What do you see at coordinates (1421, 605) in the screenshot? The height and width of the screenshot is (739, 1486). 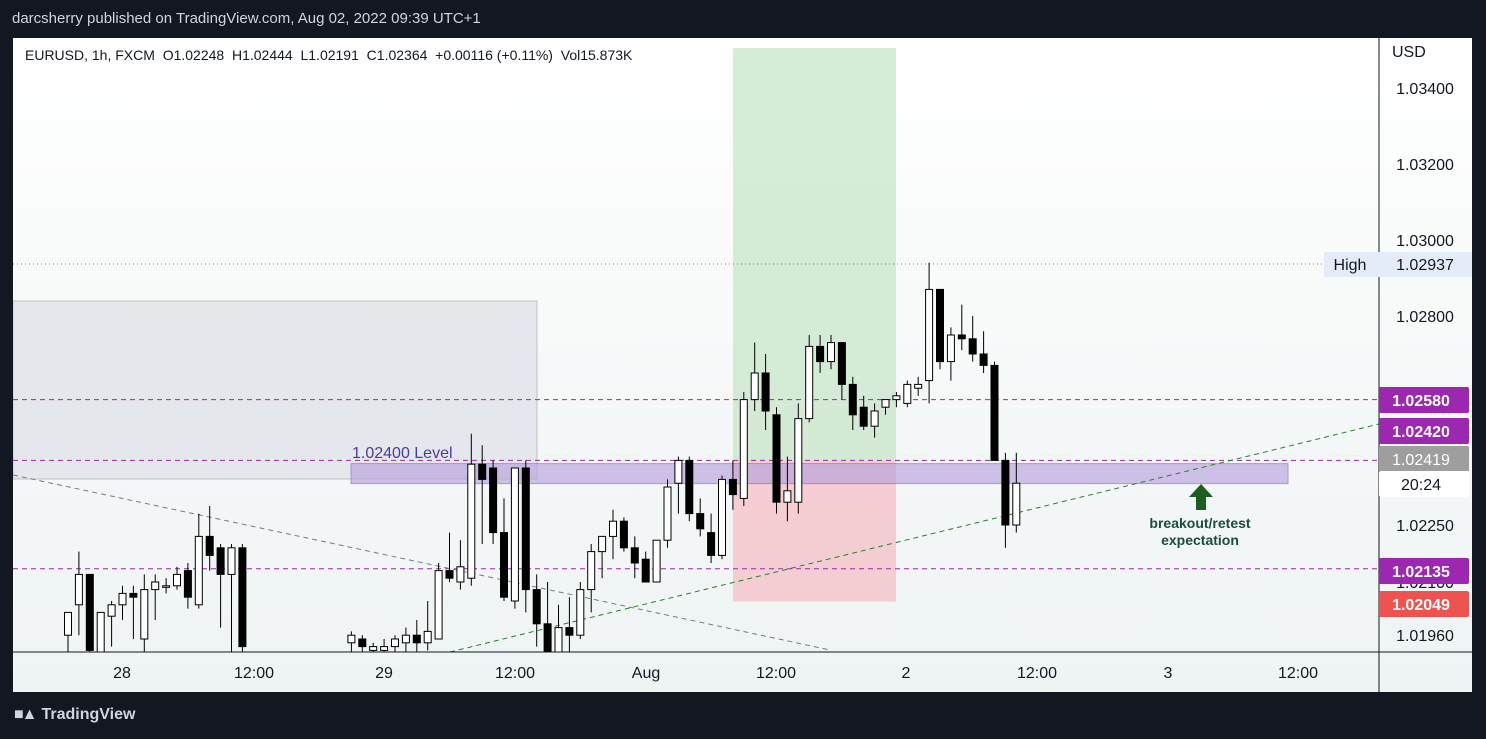 I see `price-badge-label: 1.02049` at bounding box center [1421, 605].